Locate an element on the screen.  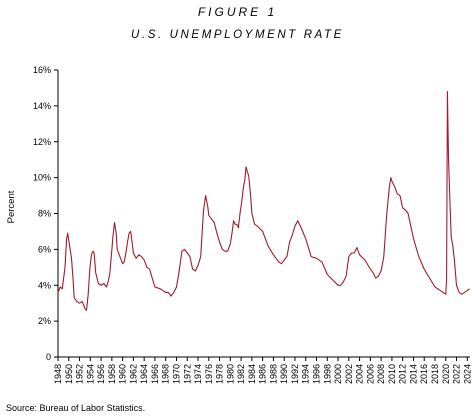
x-tick-label: 2024 is located at coordinates (467, 374).